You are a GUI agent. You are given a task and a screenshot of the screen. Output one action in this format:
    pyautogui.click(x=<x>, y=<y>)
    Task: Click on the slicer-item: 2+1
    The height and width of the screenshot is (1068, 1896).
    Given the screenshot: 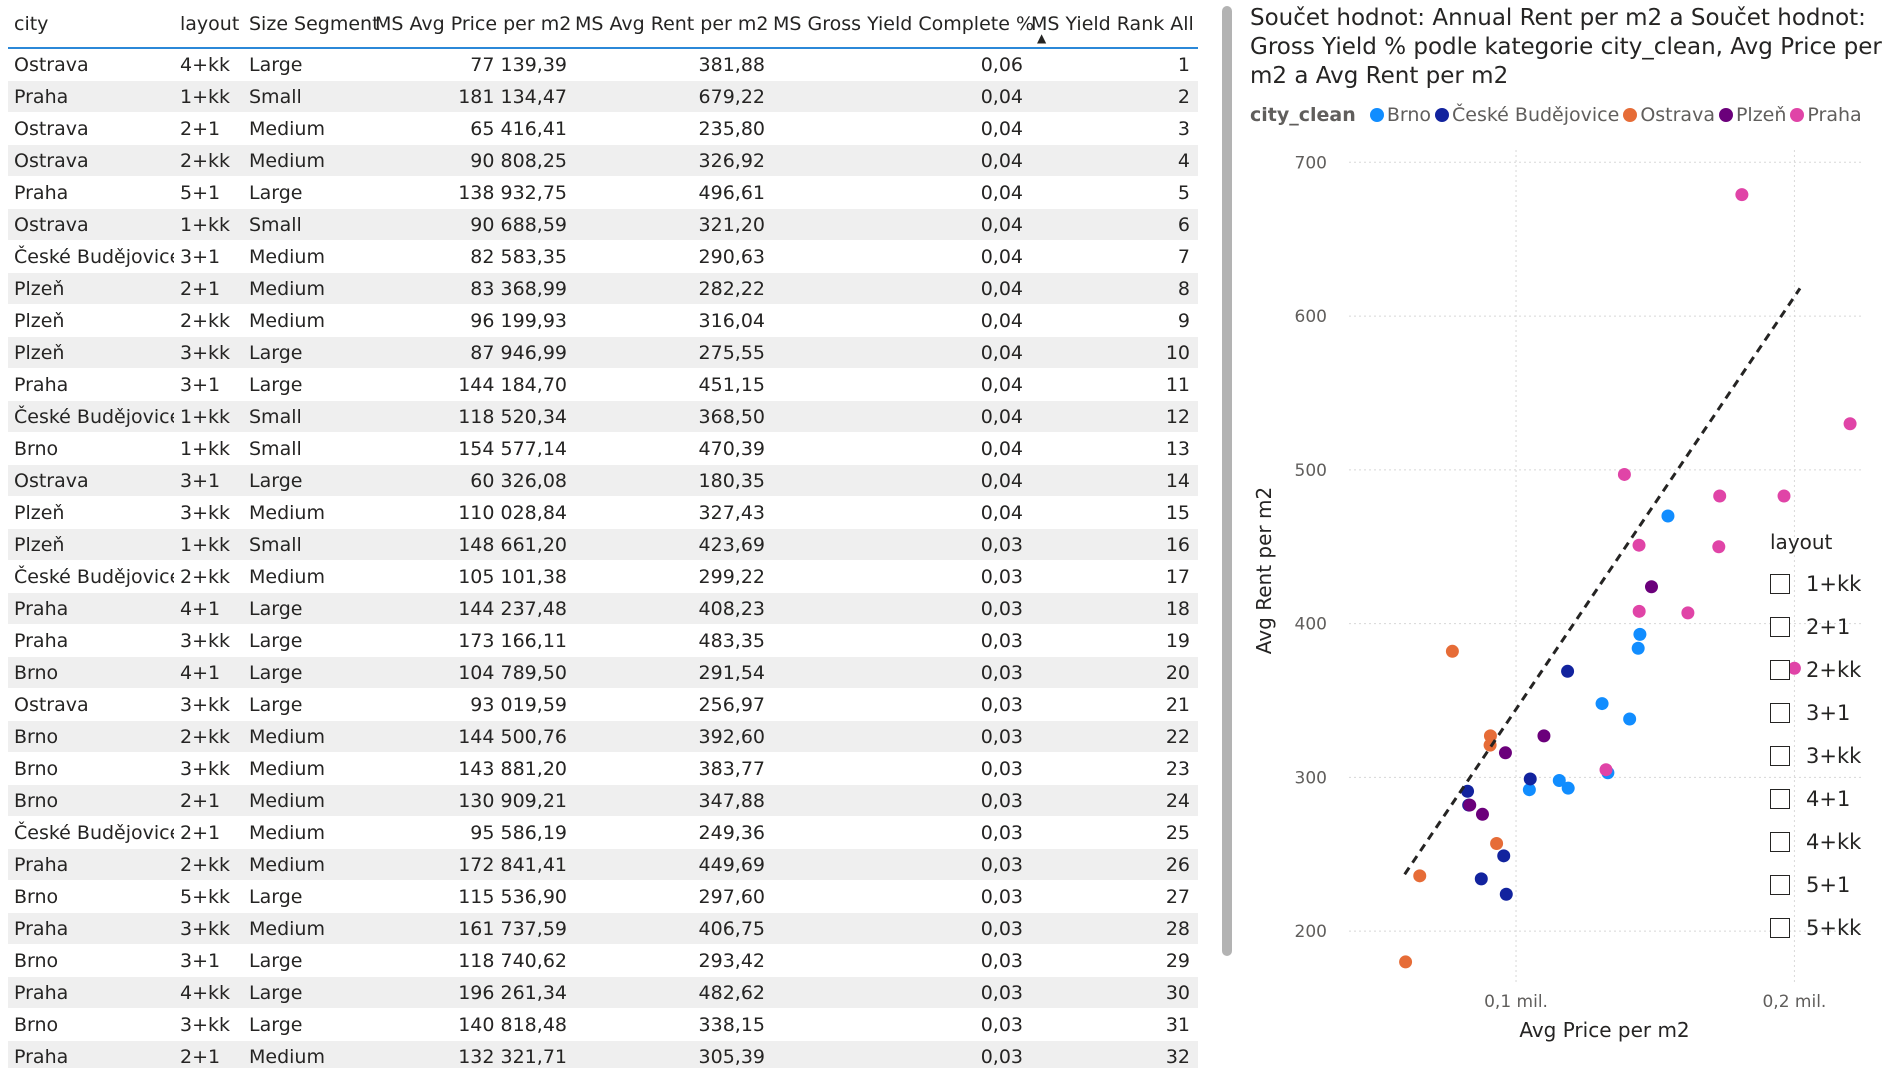 What is the action you would take?
    pyautogui.click(x=1833, y=626)
    